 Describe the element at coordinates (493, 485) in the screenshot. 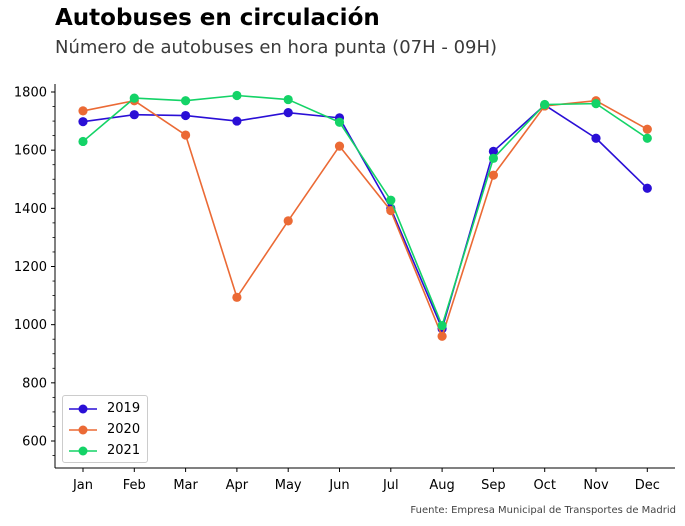

I see `x-tick-label: Sep` at that location.